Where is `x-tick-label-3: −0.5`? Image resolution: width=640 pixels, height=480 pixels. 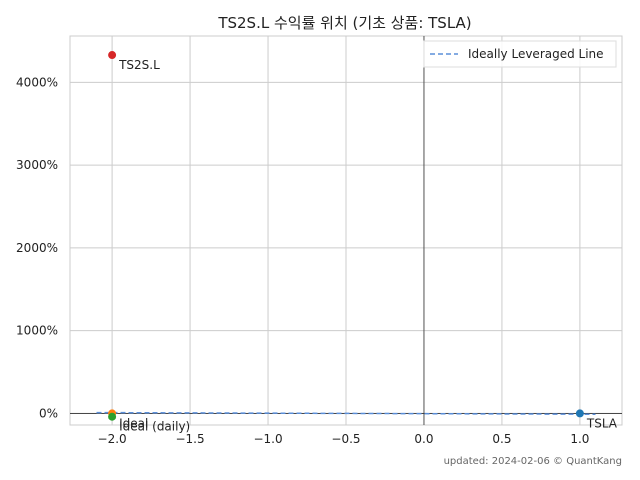 x-tick-label-3: −0.5 is located at coordinates (345, 439).